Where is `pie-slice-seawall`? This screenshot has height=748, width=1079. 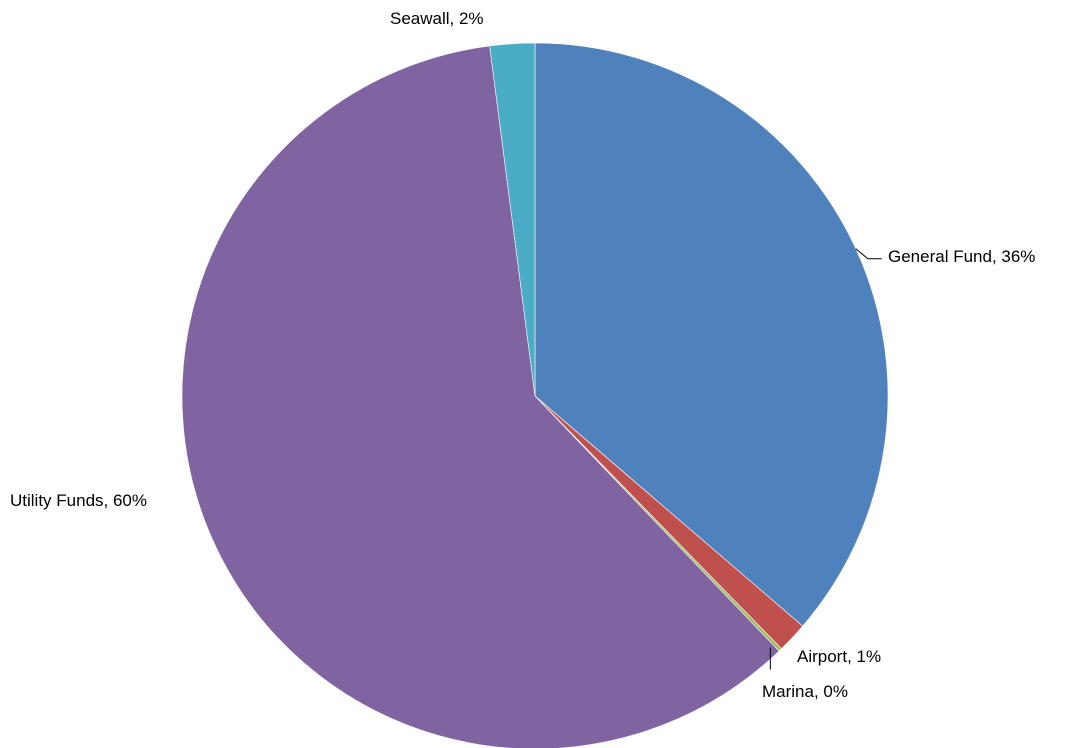 pie-slice-seawall is located at coordinates (512, 219).